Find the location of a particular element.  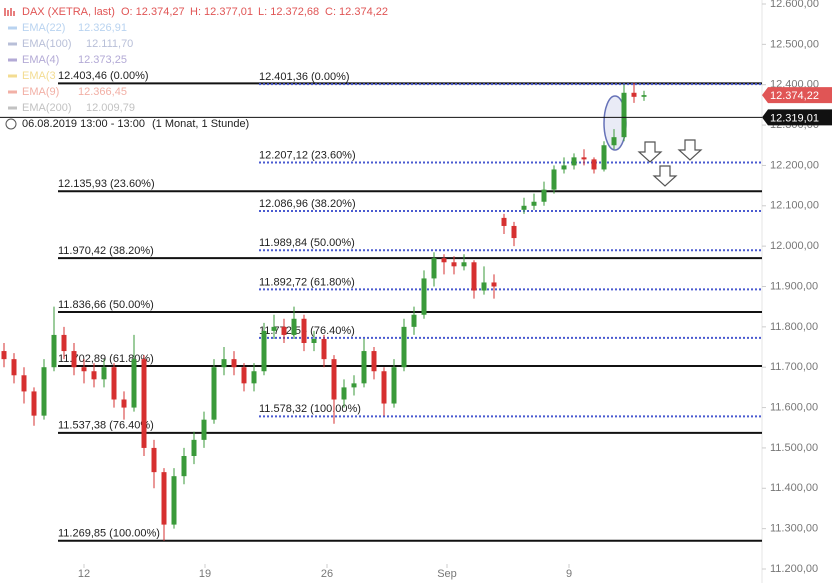

legend-value: 12.111,70 is located at coordinates (109, 44).